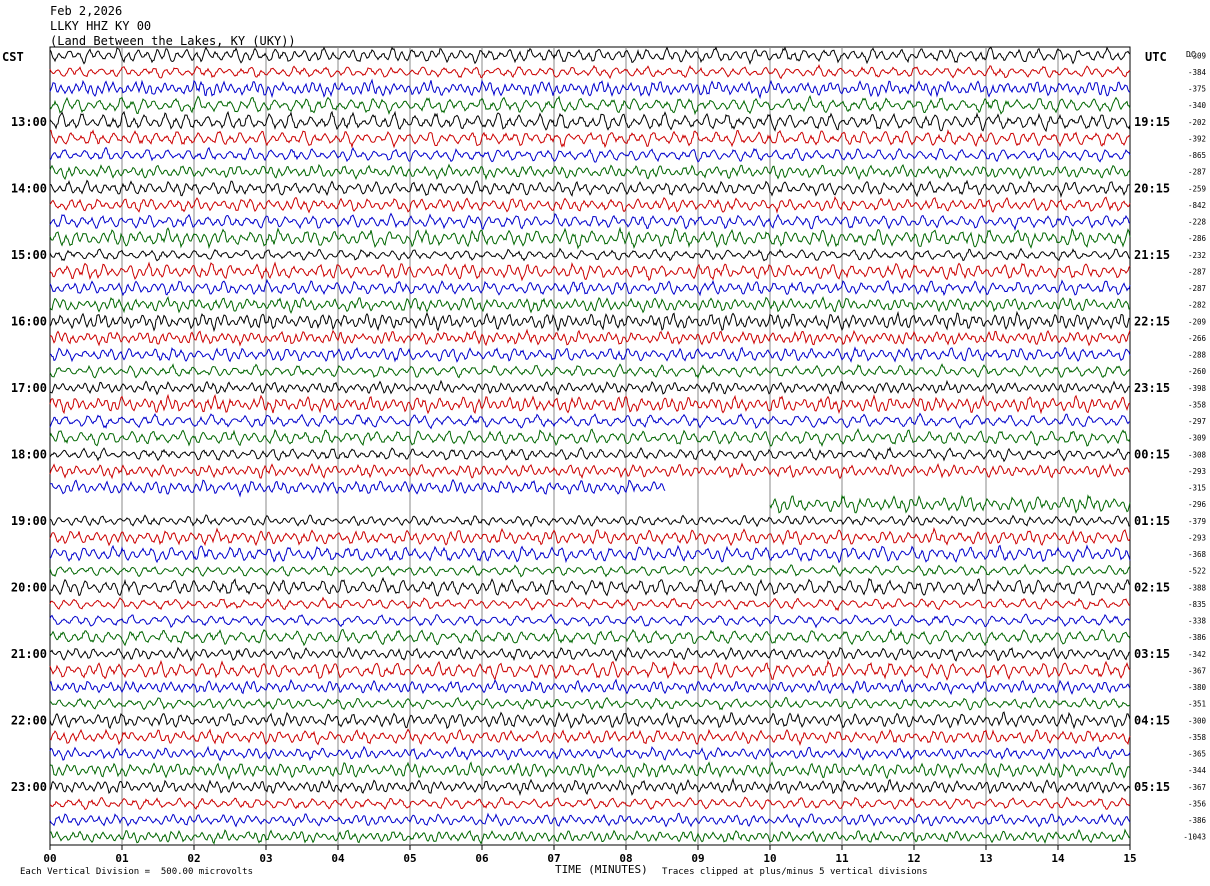 This screenshot has width=1210, height=886. Describe the element at coordinates (29, 587) in the screenshot. I see `left-hour-label: 20:00` at that location.